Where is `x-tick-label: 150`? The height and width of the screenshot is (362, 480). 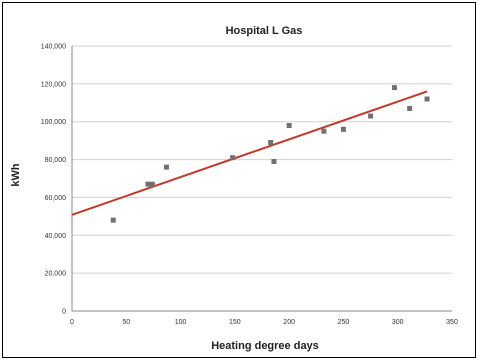
x-tick-label: 150 is located at coordinates (235, 322).